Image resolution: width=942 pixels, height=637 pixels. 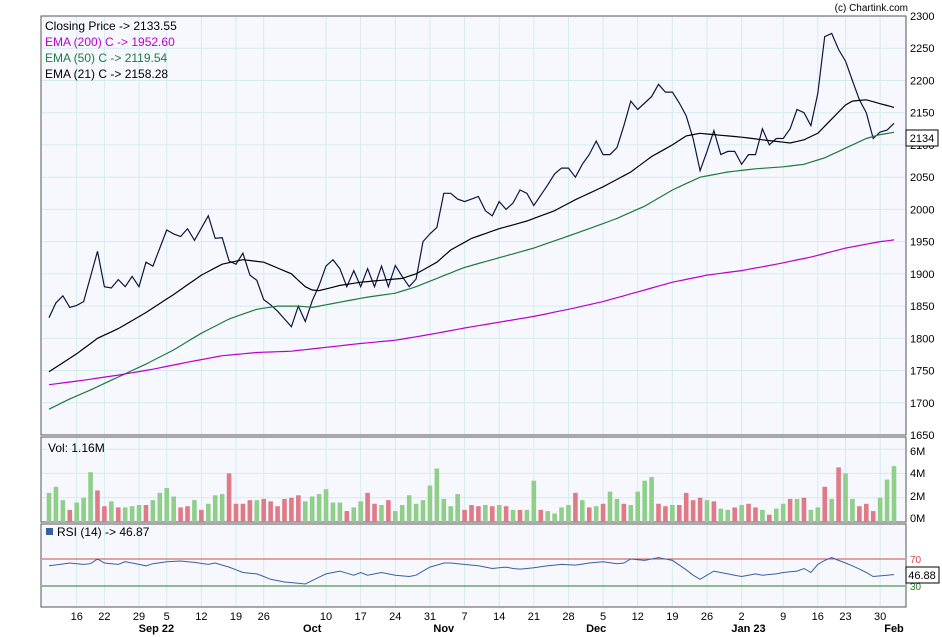 I want to click on price-tick-label: 1800, so click(x=922, y=339).